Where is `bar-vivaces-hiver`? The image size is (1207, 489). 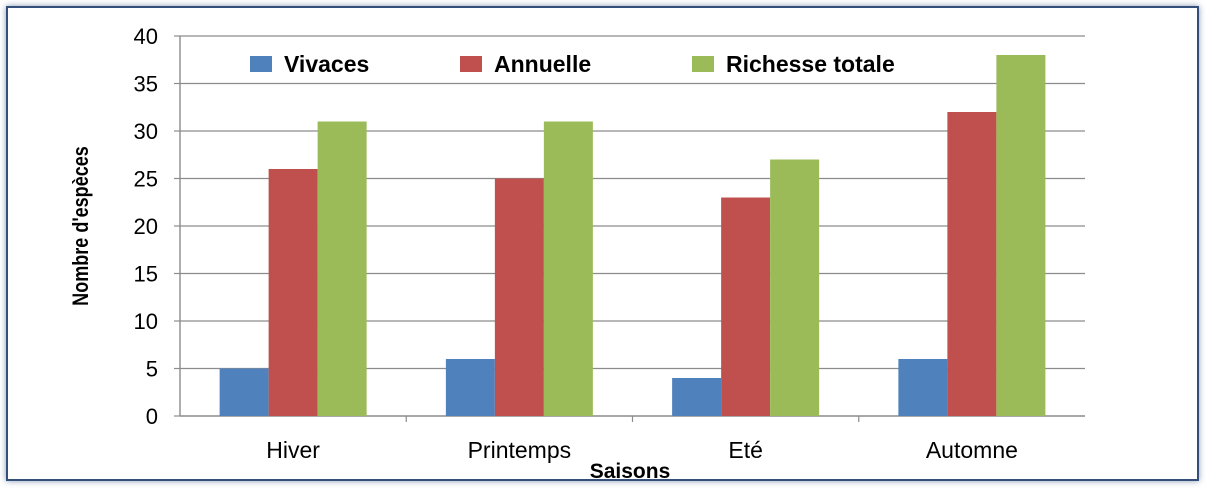
bar-vivaces-hiver is located at coordinates (244, 392).